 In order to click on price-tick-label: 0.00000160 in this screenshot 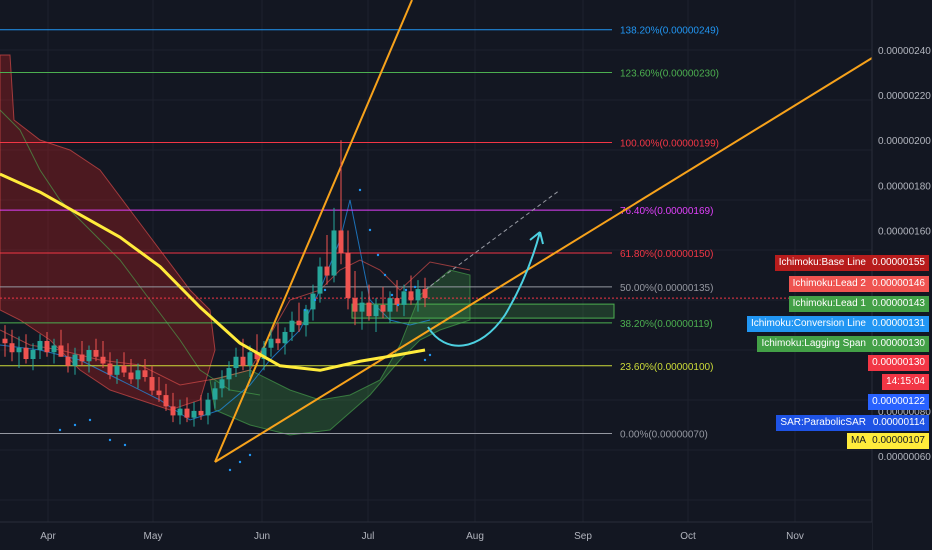, I will do `click(904, 231)`.